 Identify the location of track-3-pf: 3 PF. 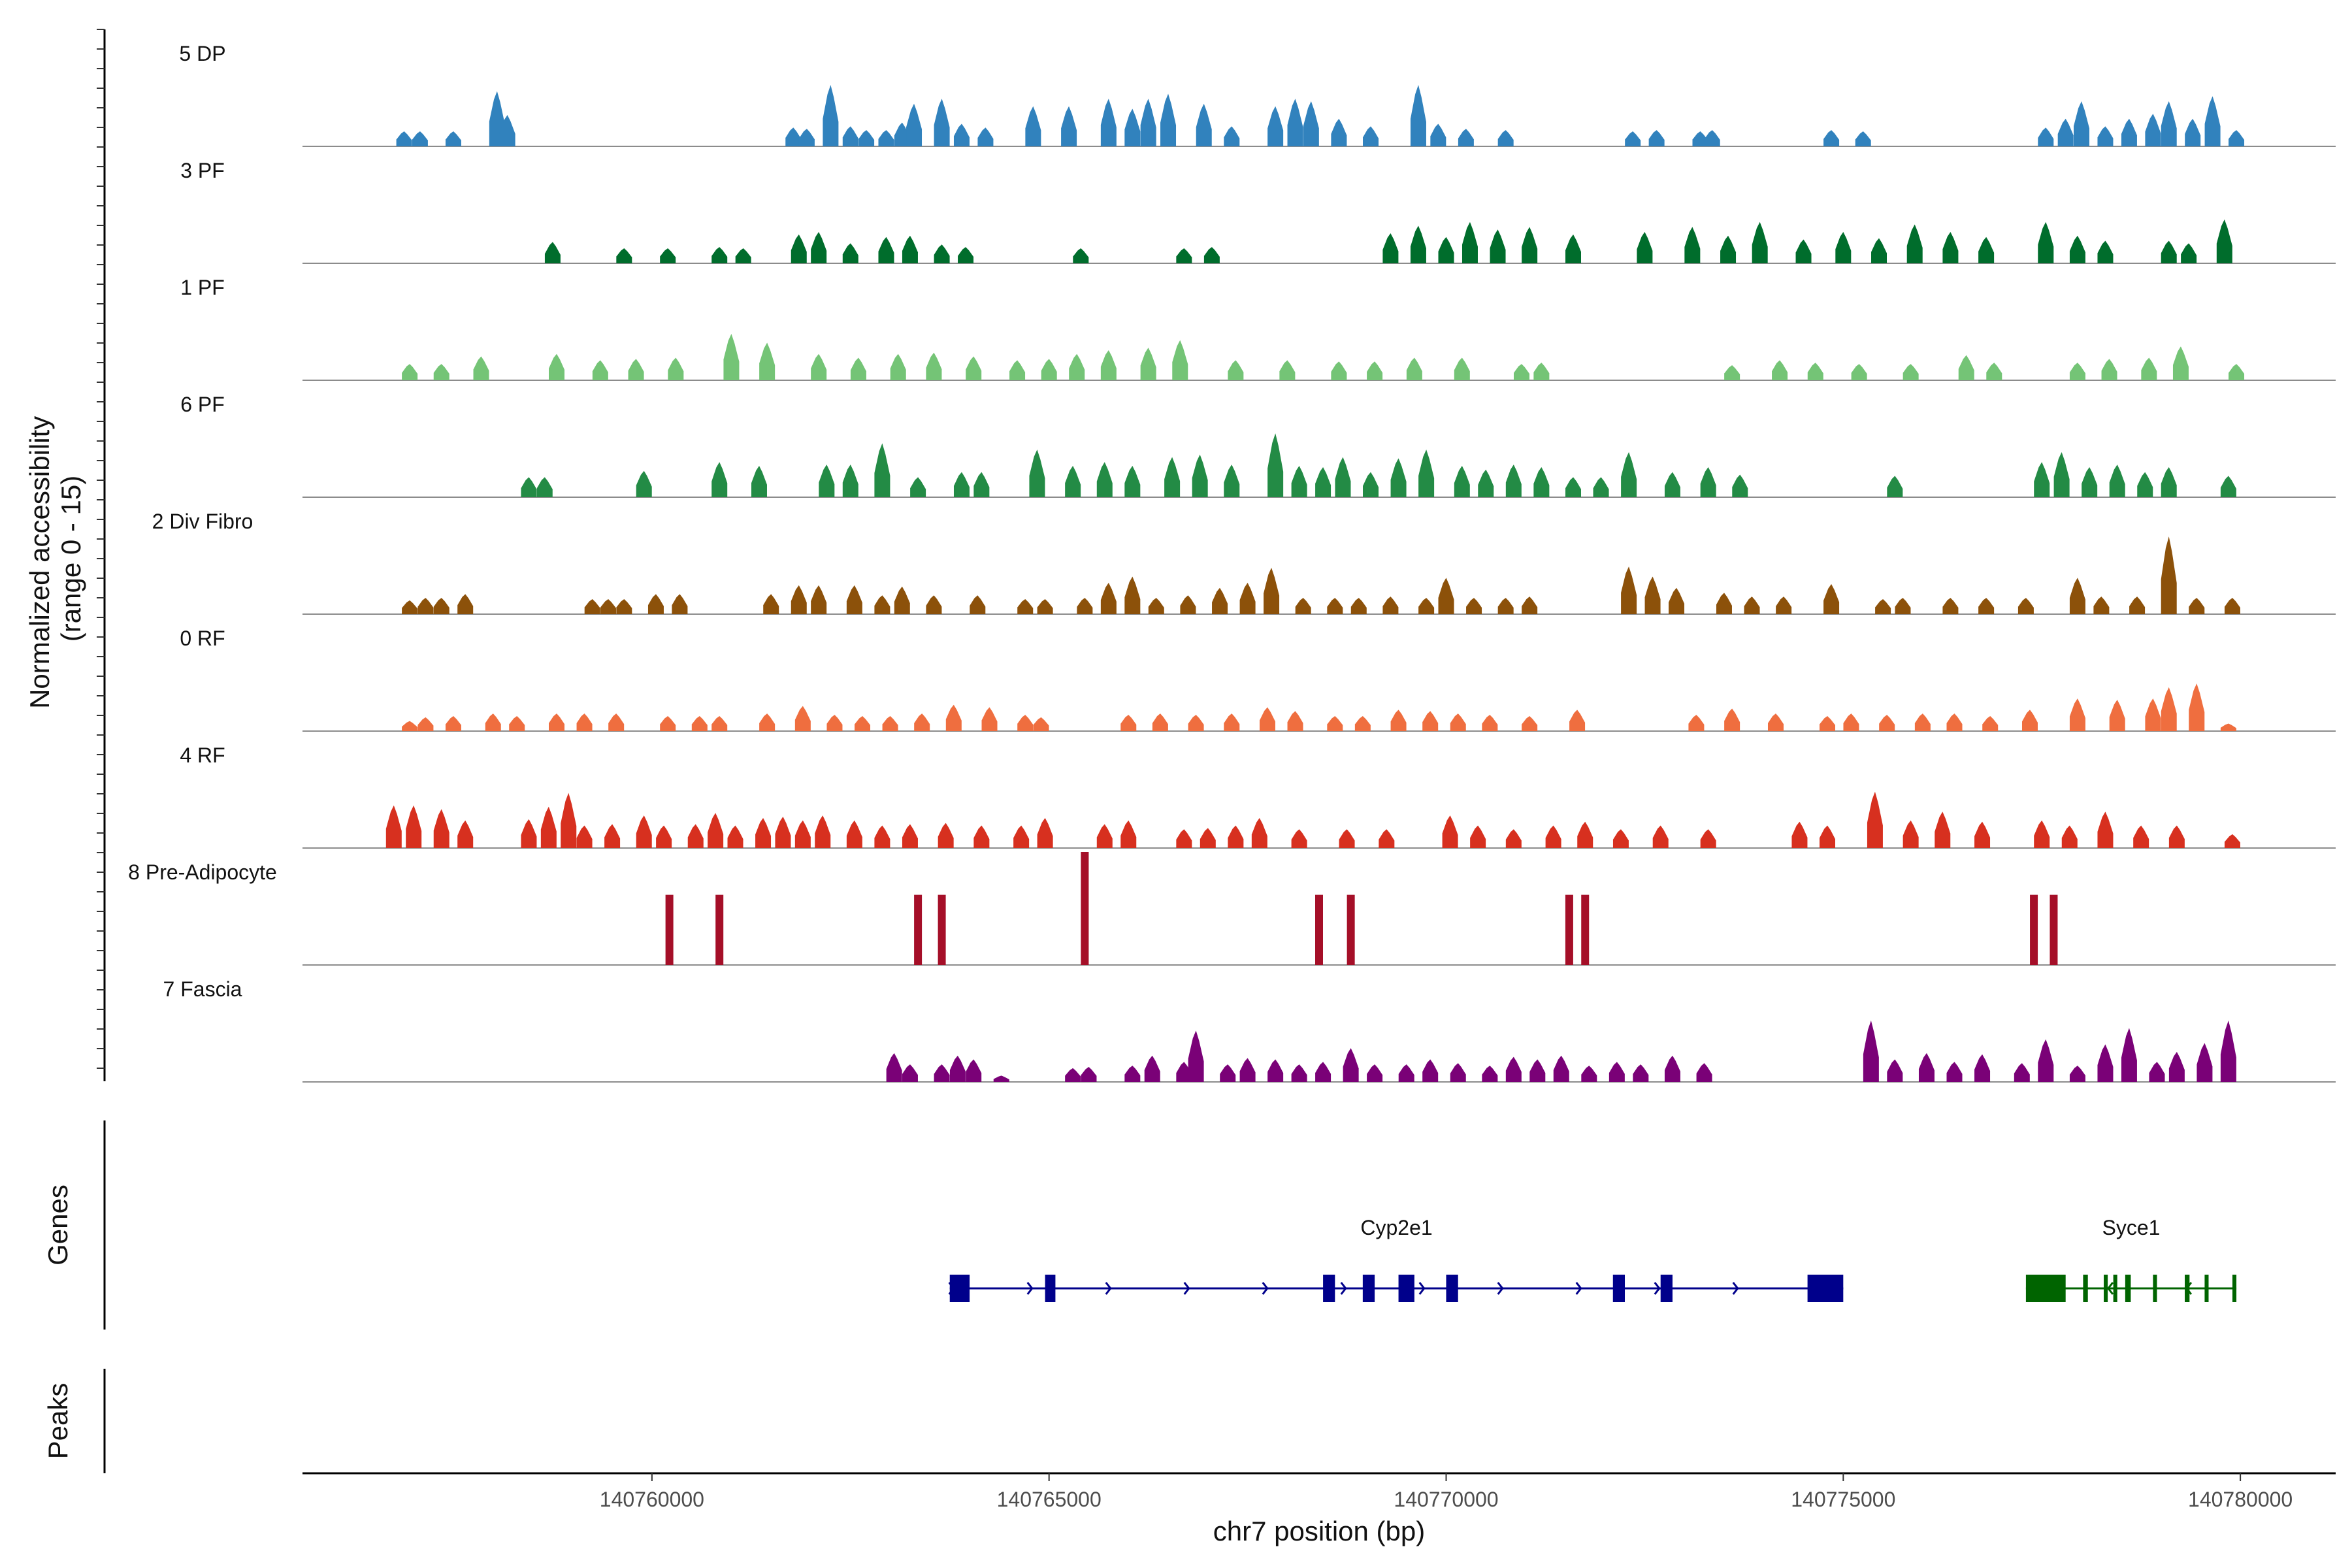
(1258, 211).